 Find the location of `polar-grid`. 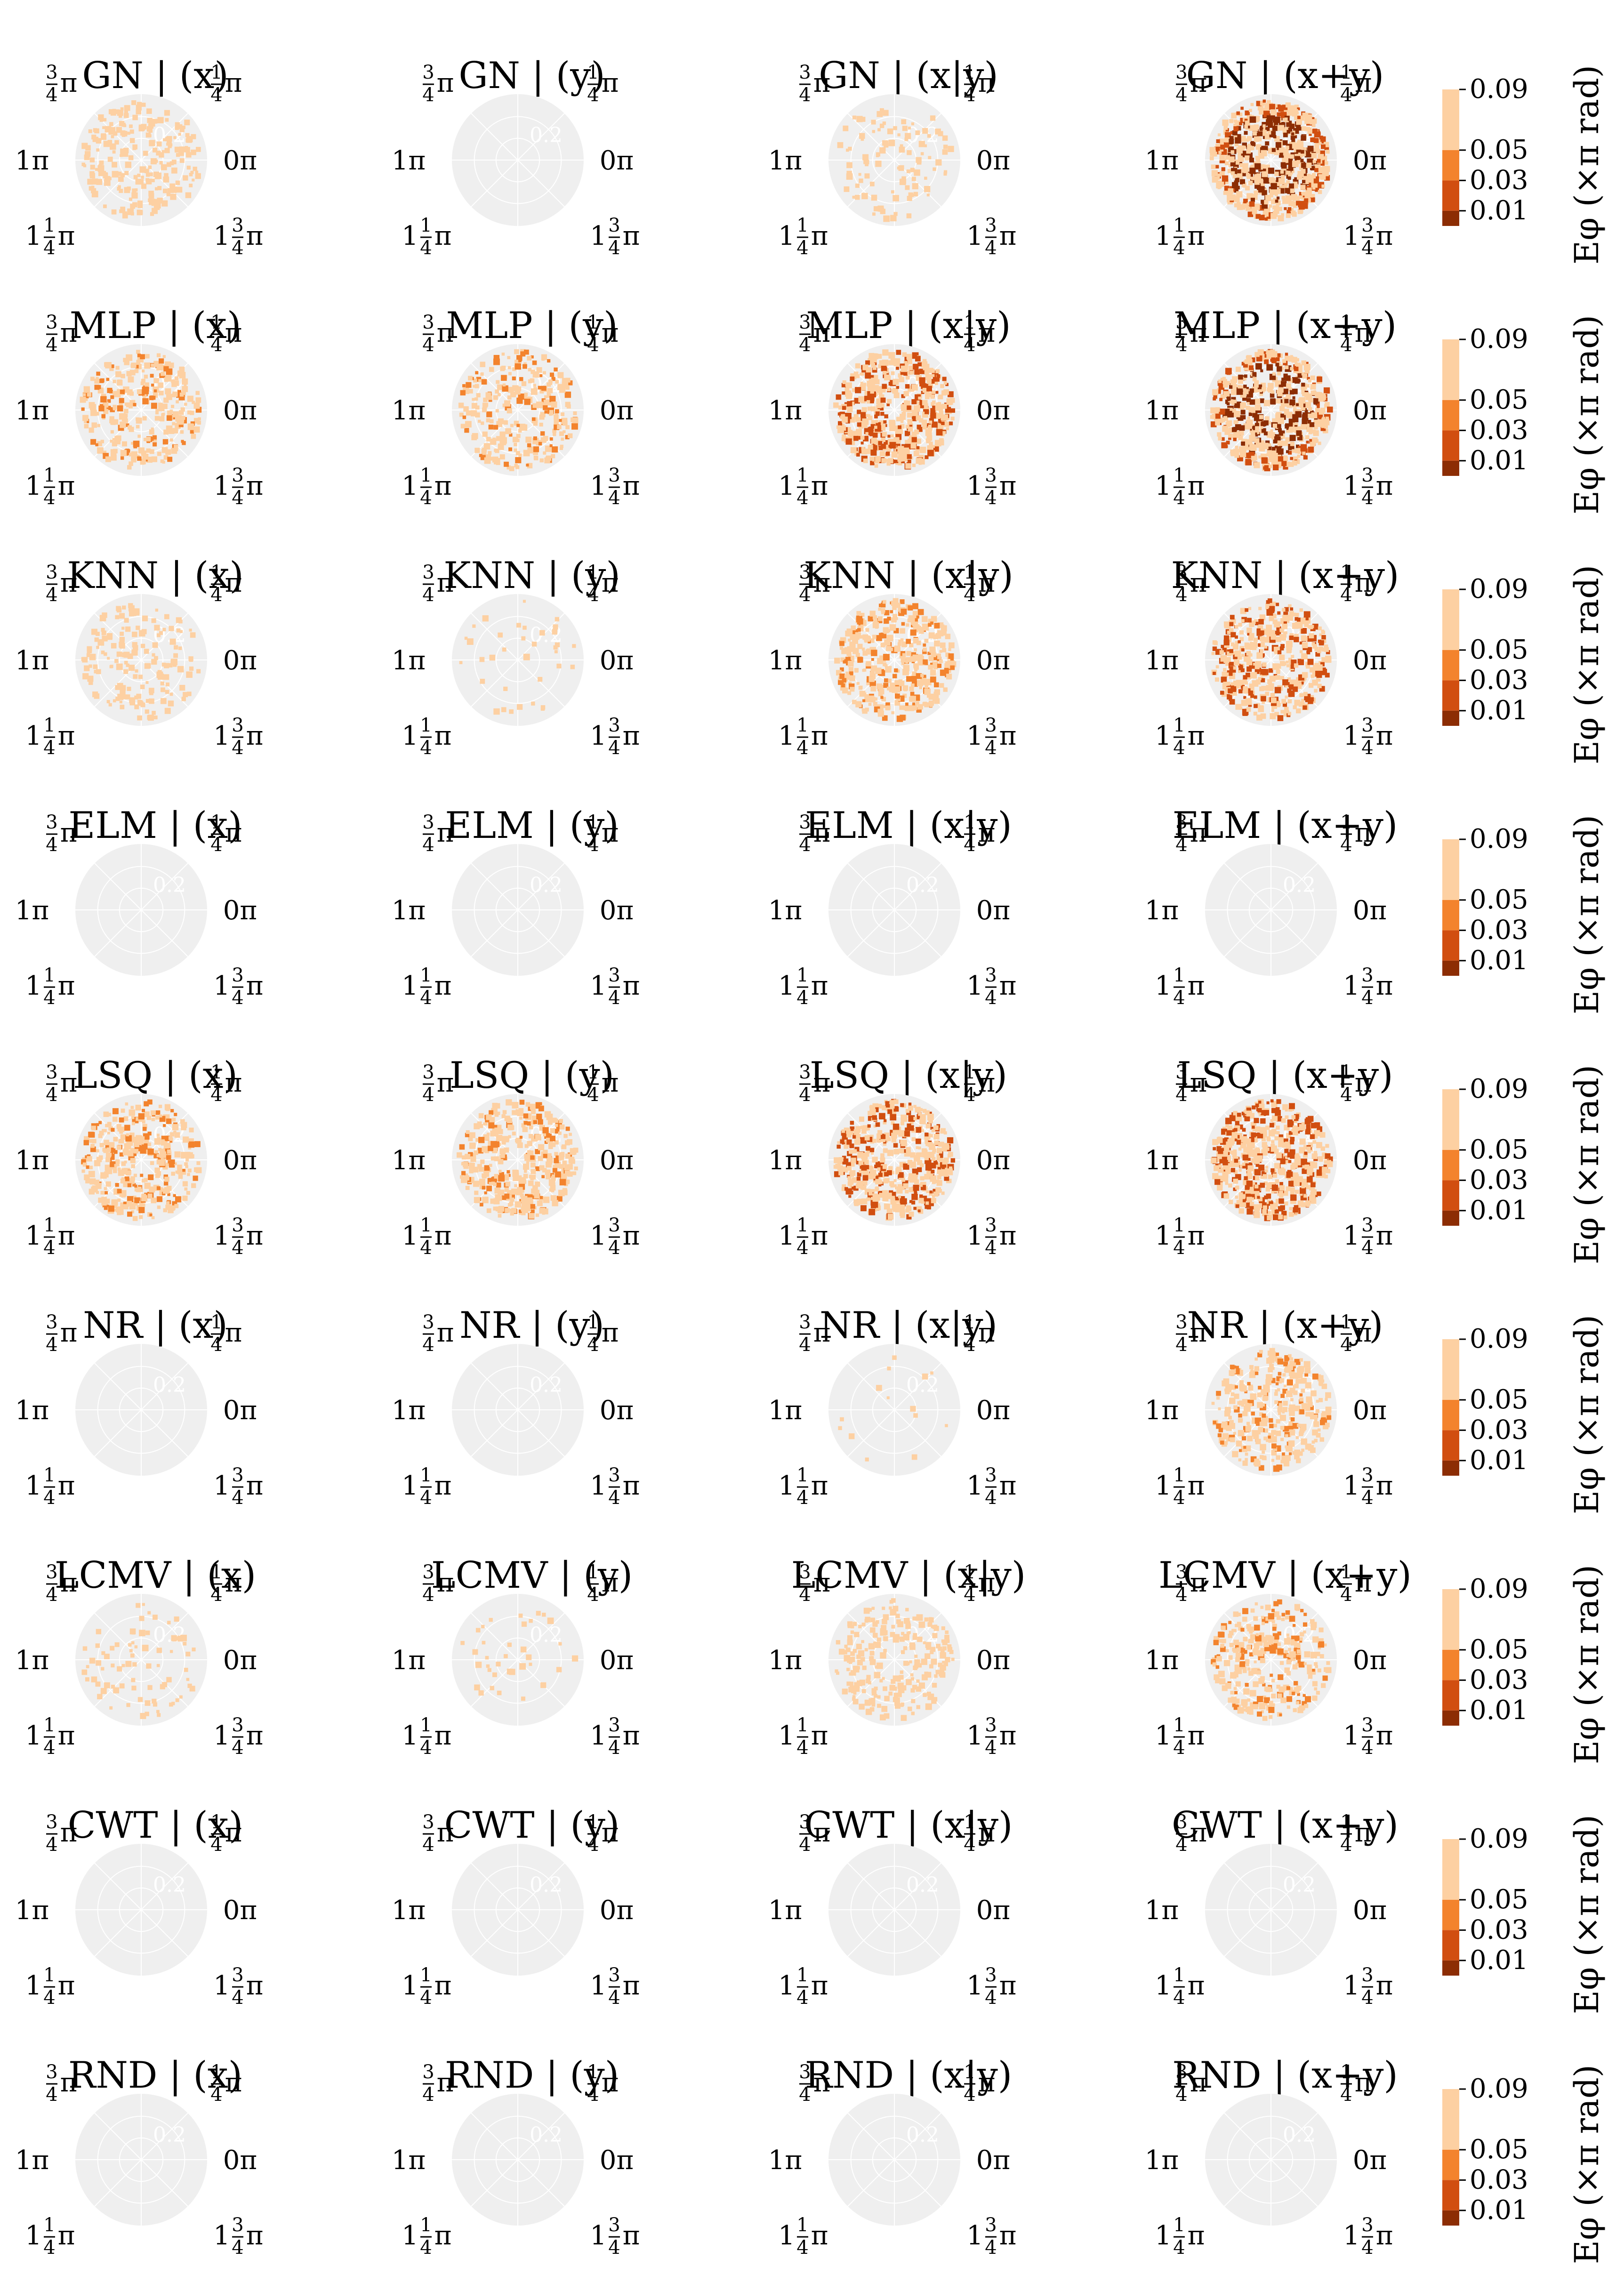

polar-grid is located at coordinates (518, 910).